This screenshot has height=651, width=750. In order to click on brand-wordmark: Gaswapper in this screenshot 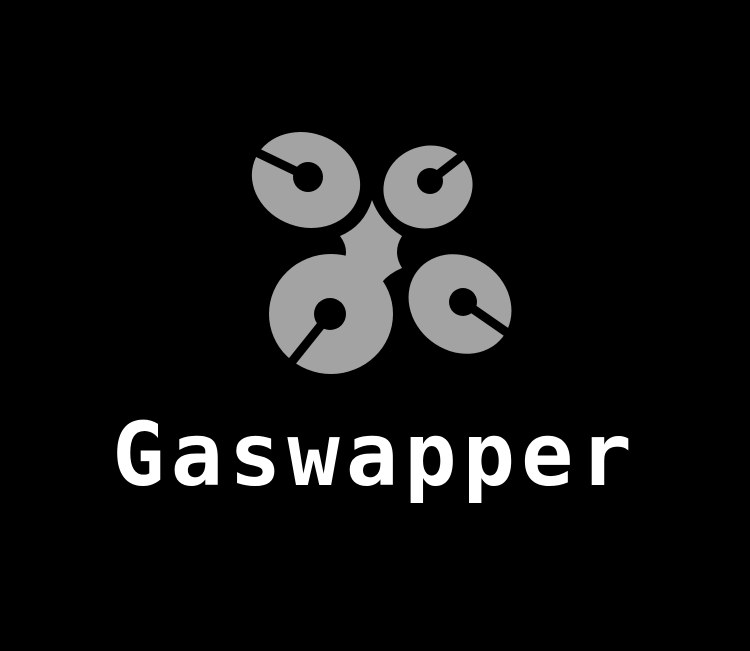, I will do `click(375, 455)`.